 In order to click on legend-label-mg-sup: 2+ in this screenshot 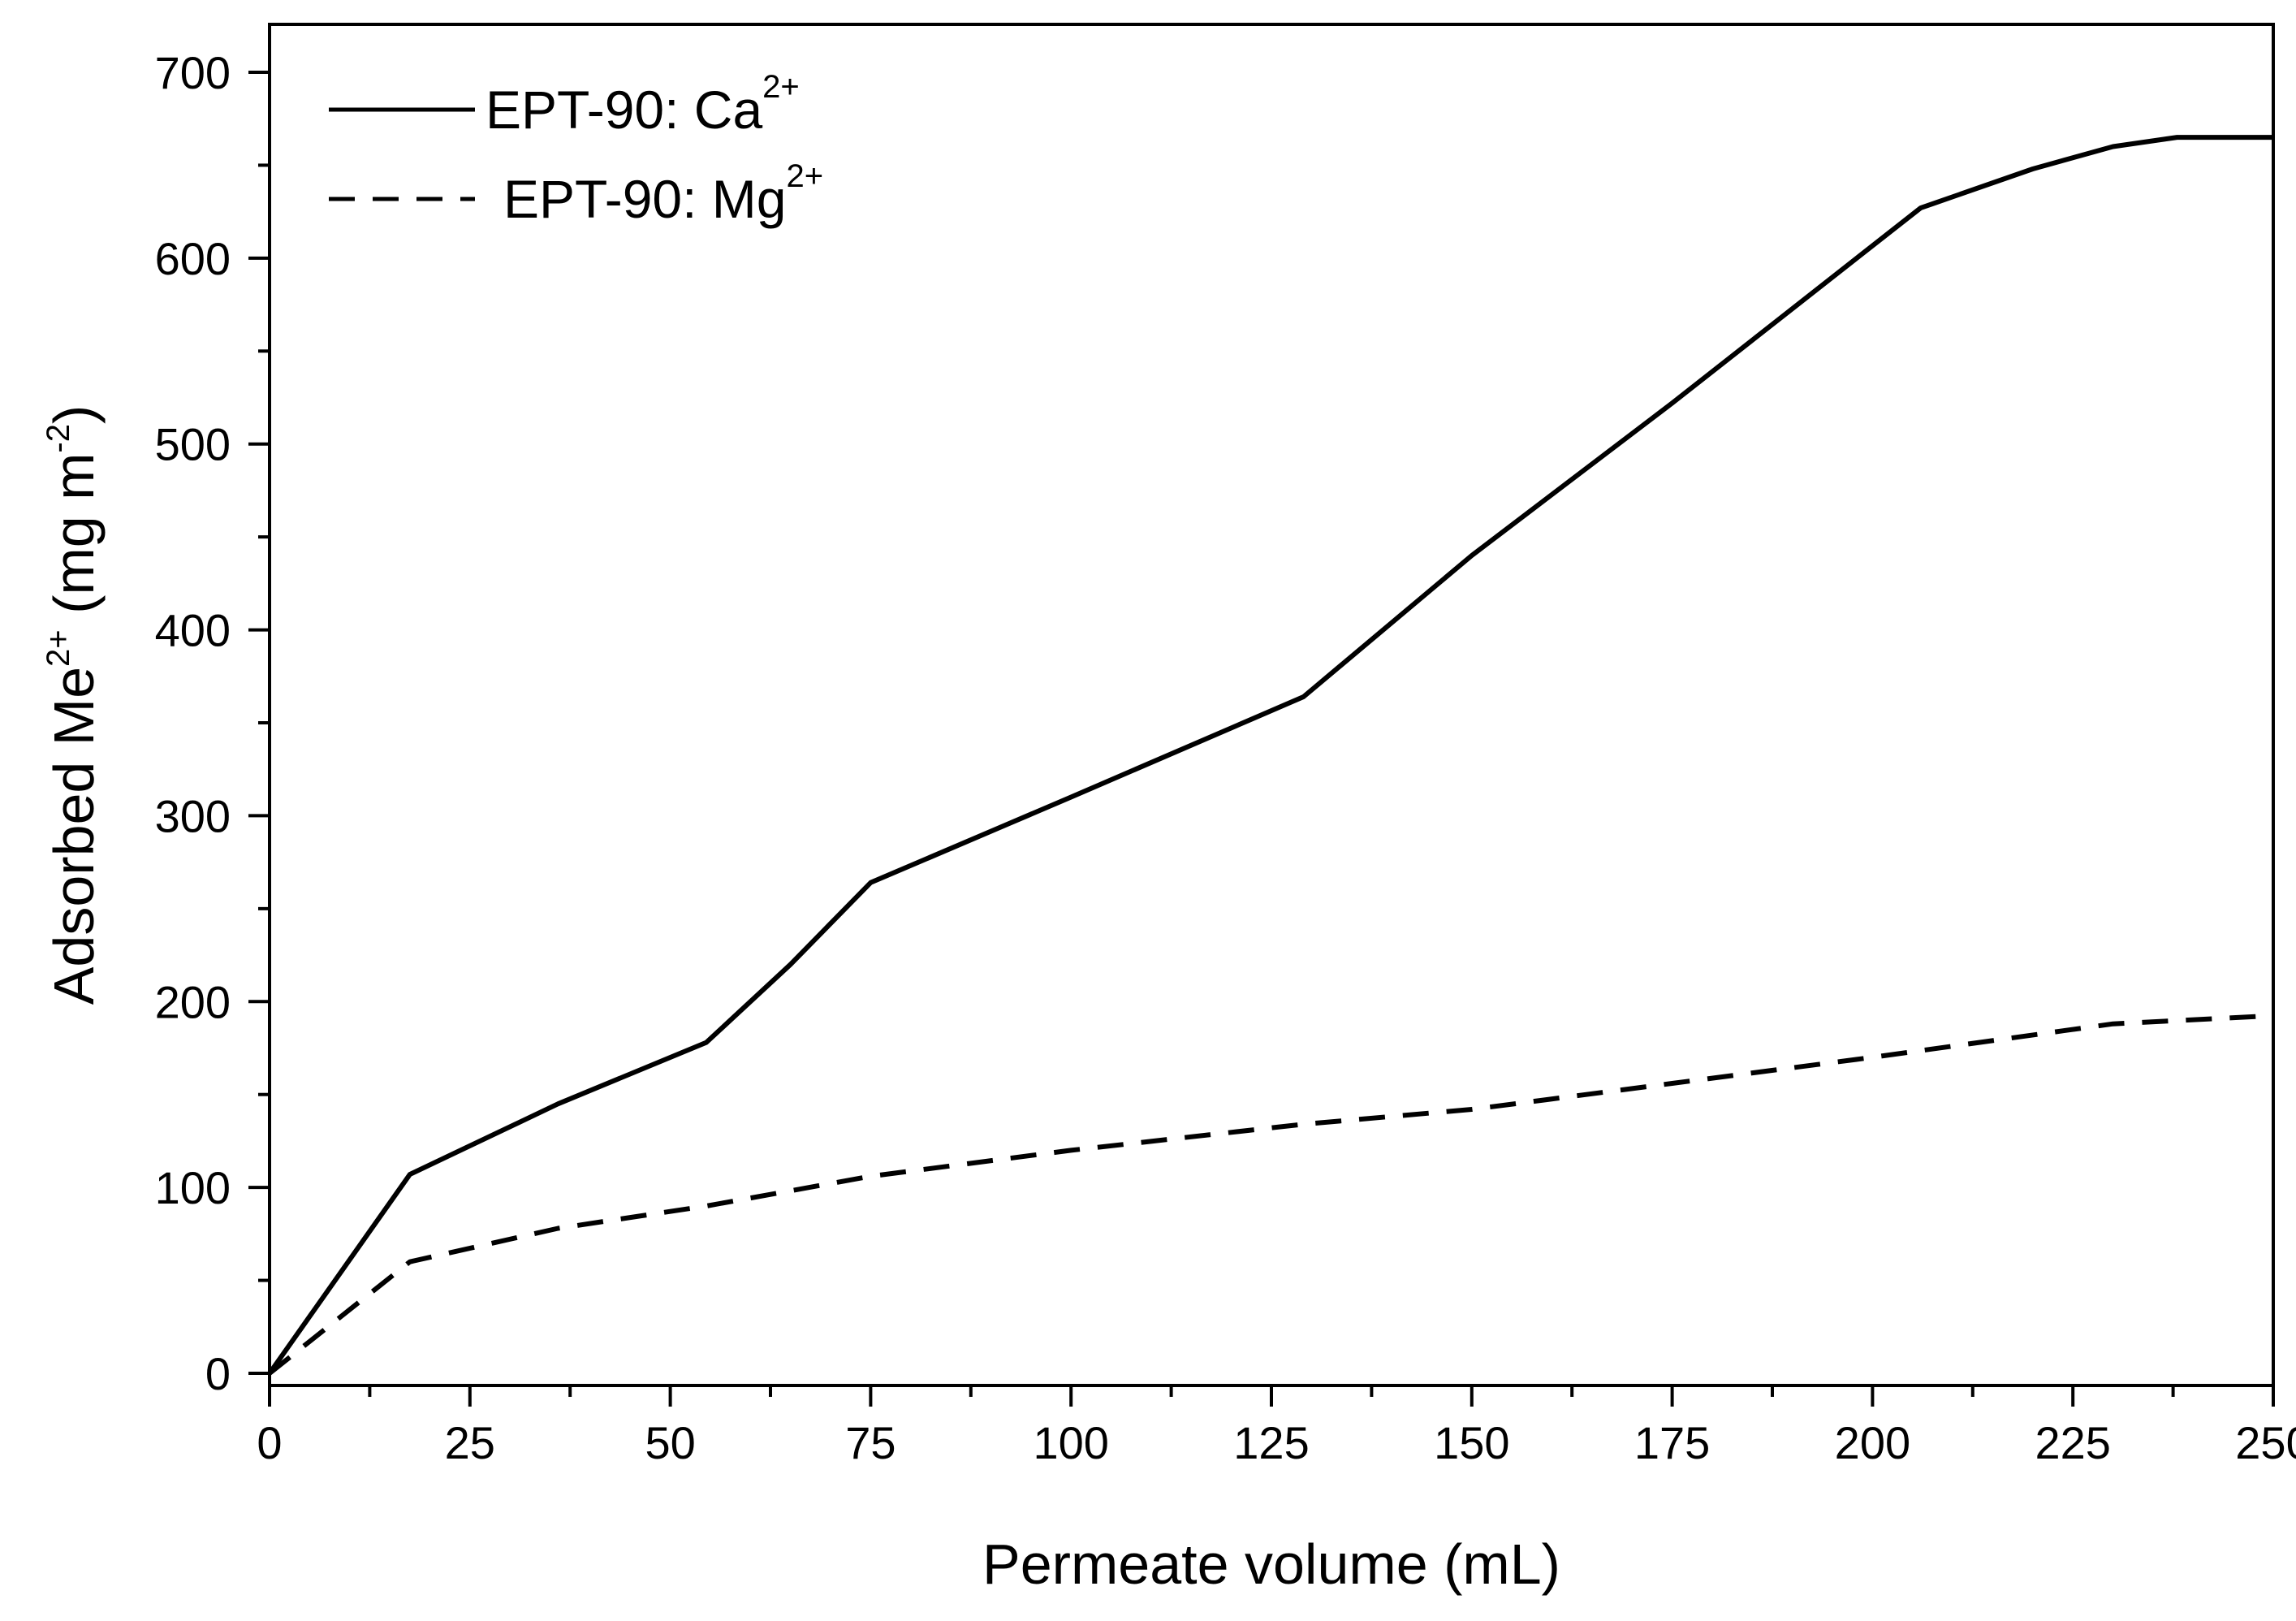, I will do `click(804, 176)`.